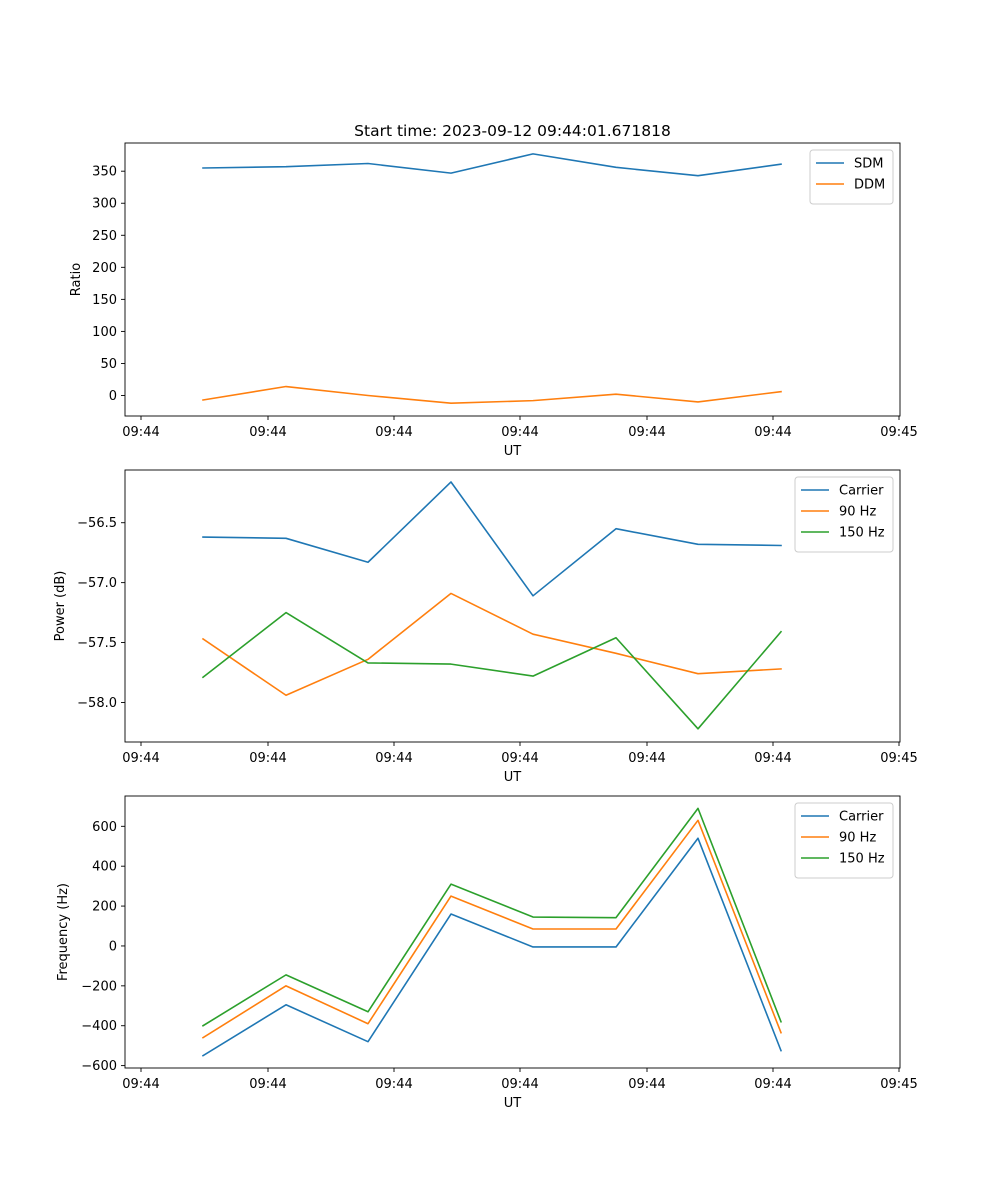 This screenshot has width=1000, height=1200. What do you see at coordinates (869, 185) in the screenshot?
I see `legend-label: DDM` at bounding box center [869, 185].